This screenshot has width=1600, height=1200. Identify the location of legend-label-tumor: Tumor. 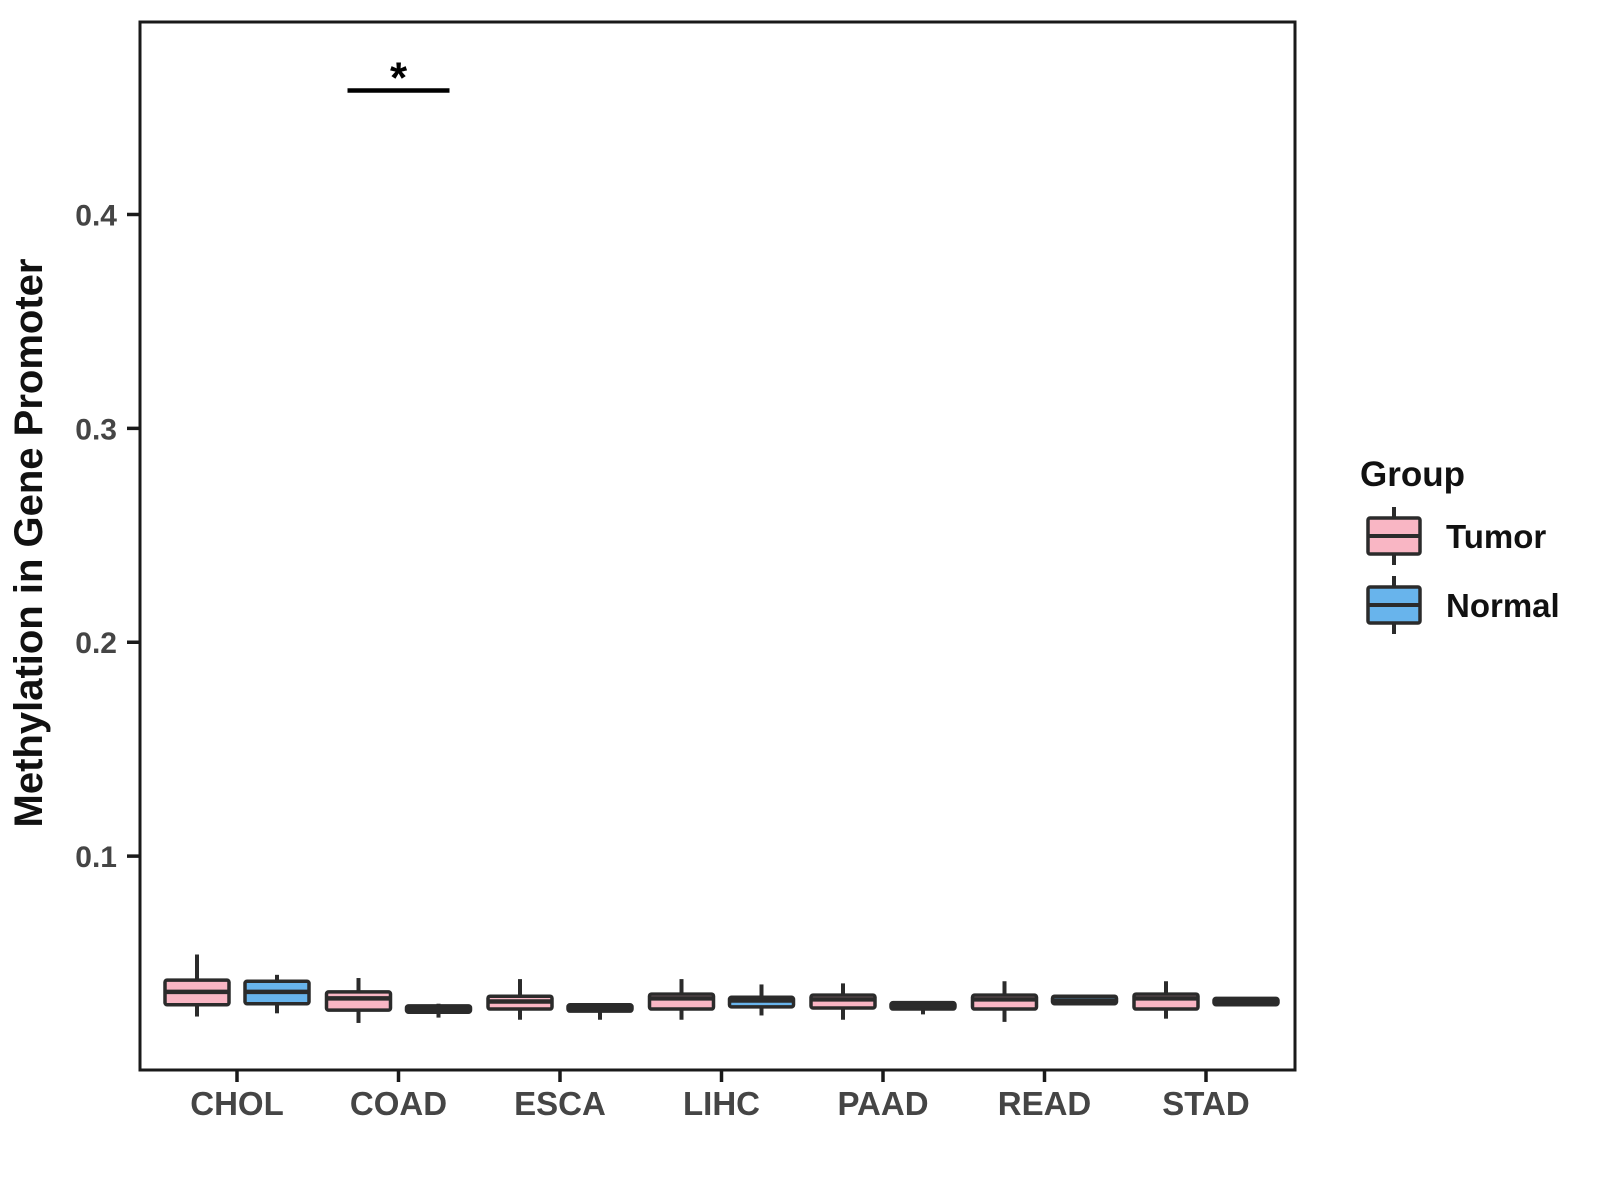
(1496, 536).